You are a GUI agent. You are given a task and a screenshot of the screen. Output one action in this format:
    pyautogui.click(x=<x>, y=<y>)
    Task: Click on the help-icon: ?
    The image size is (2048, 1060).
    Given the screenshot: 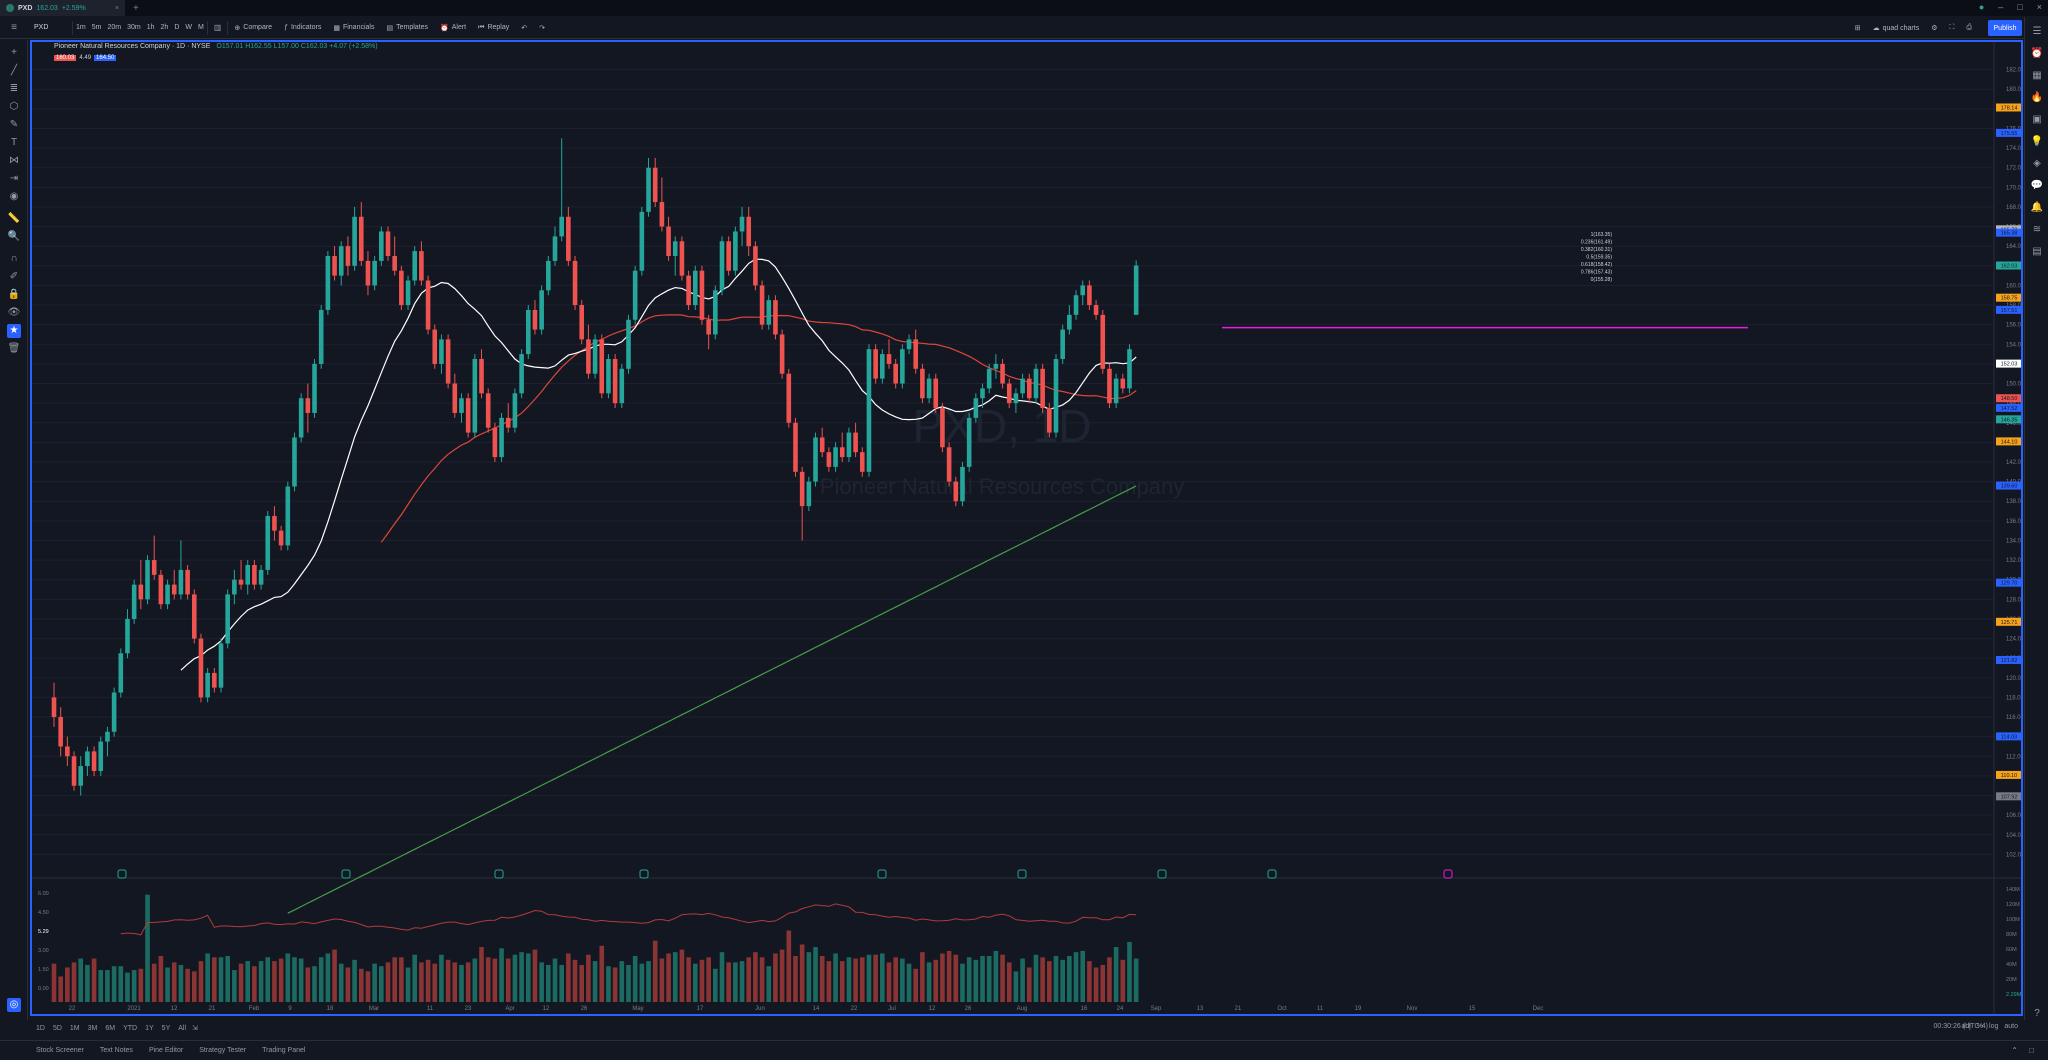 What is the action you would take?
    pyautogui.click(x=2037, y=1013)
    